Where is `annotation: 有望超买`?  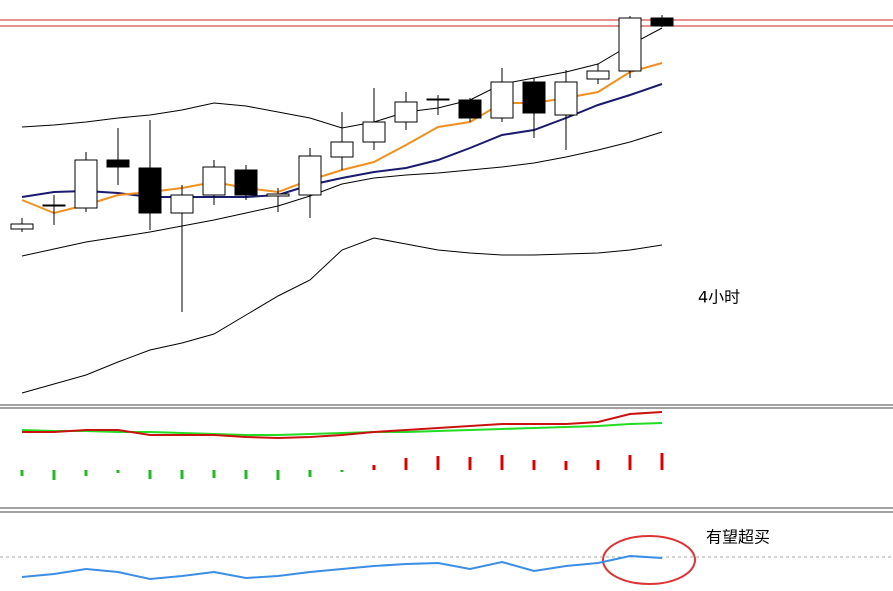 annotation: 有望超买 is located at coordinates (738, 537).